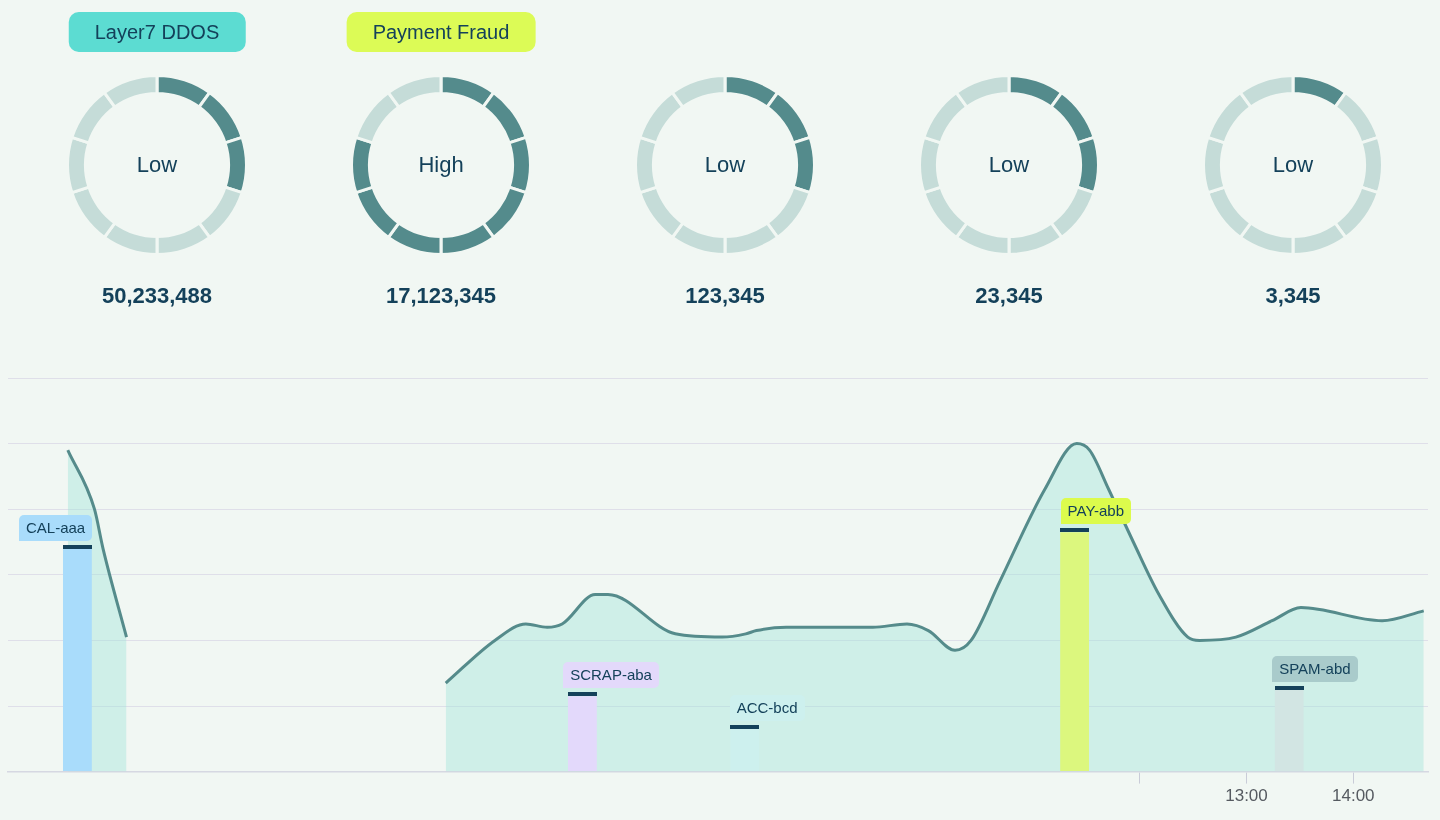 This screenshot has height=820, width=1440. I want to click on chart-title: Payment Fraud, so click(441, 32).